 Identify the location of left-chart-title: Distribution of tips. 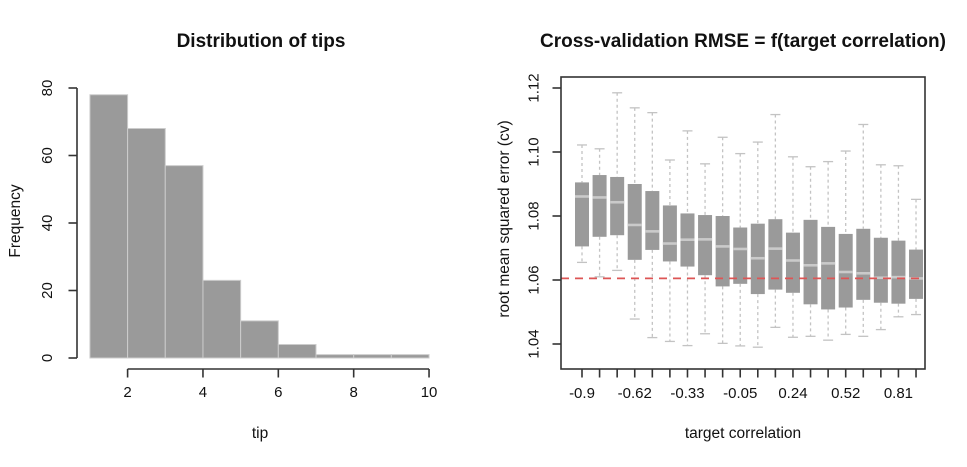
(261, 41).